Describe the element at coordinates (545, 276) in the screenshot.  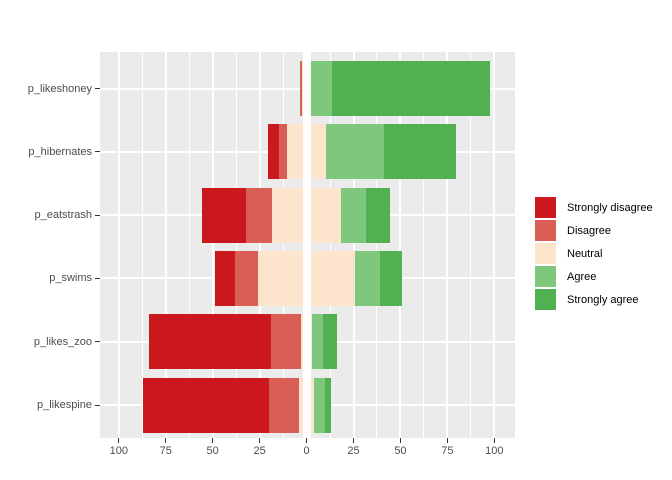
I see `legend-key-agree` at that location.